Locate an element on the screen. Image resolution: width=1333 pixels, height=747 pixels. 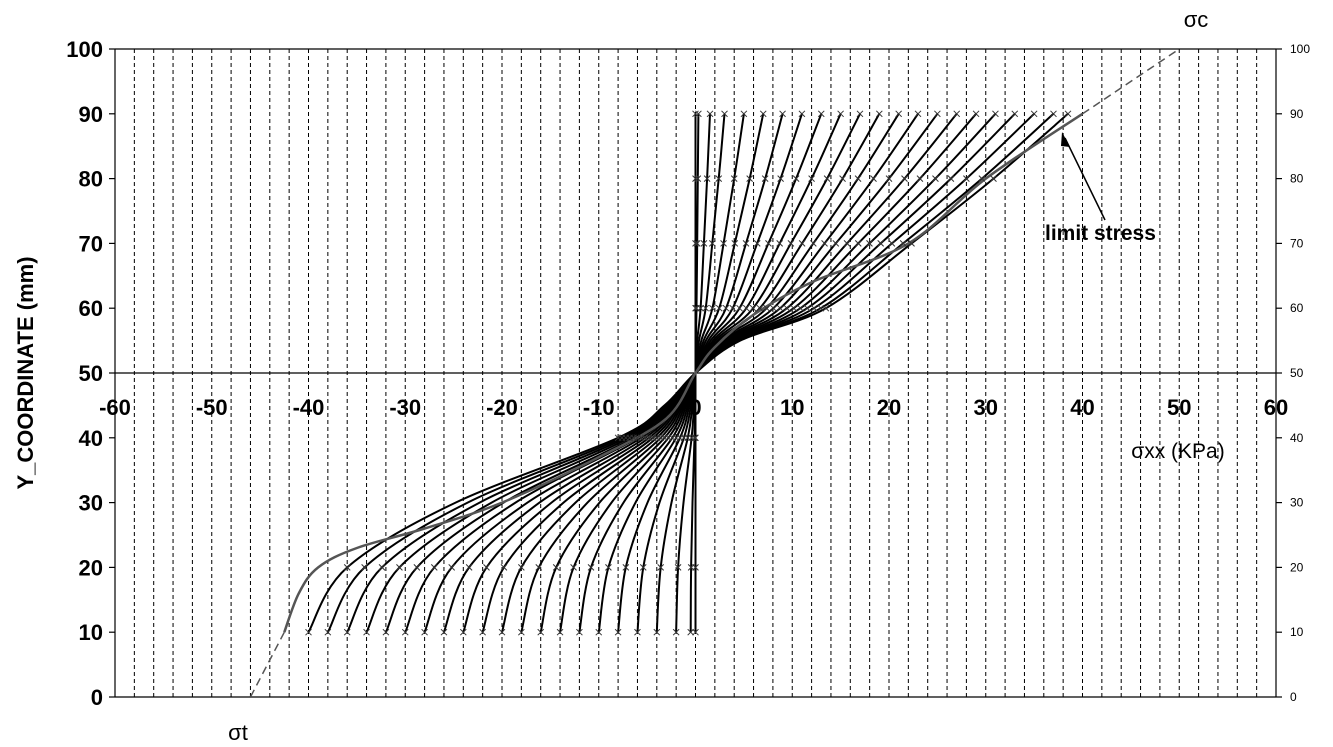
x-tick-label: 50 is located at coordinates (1179, 407).